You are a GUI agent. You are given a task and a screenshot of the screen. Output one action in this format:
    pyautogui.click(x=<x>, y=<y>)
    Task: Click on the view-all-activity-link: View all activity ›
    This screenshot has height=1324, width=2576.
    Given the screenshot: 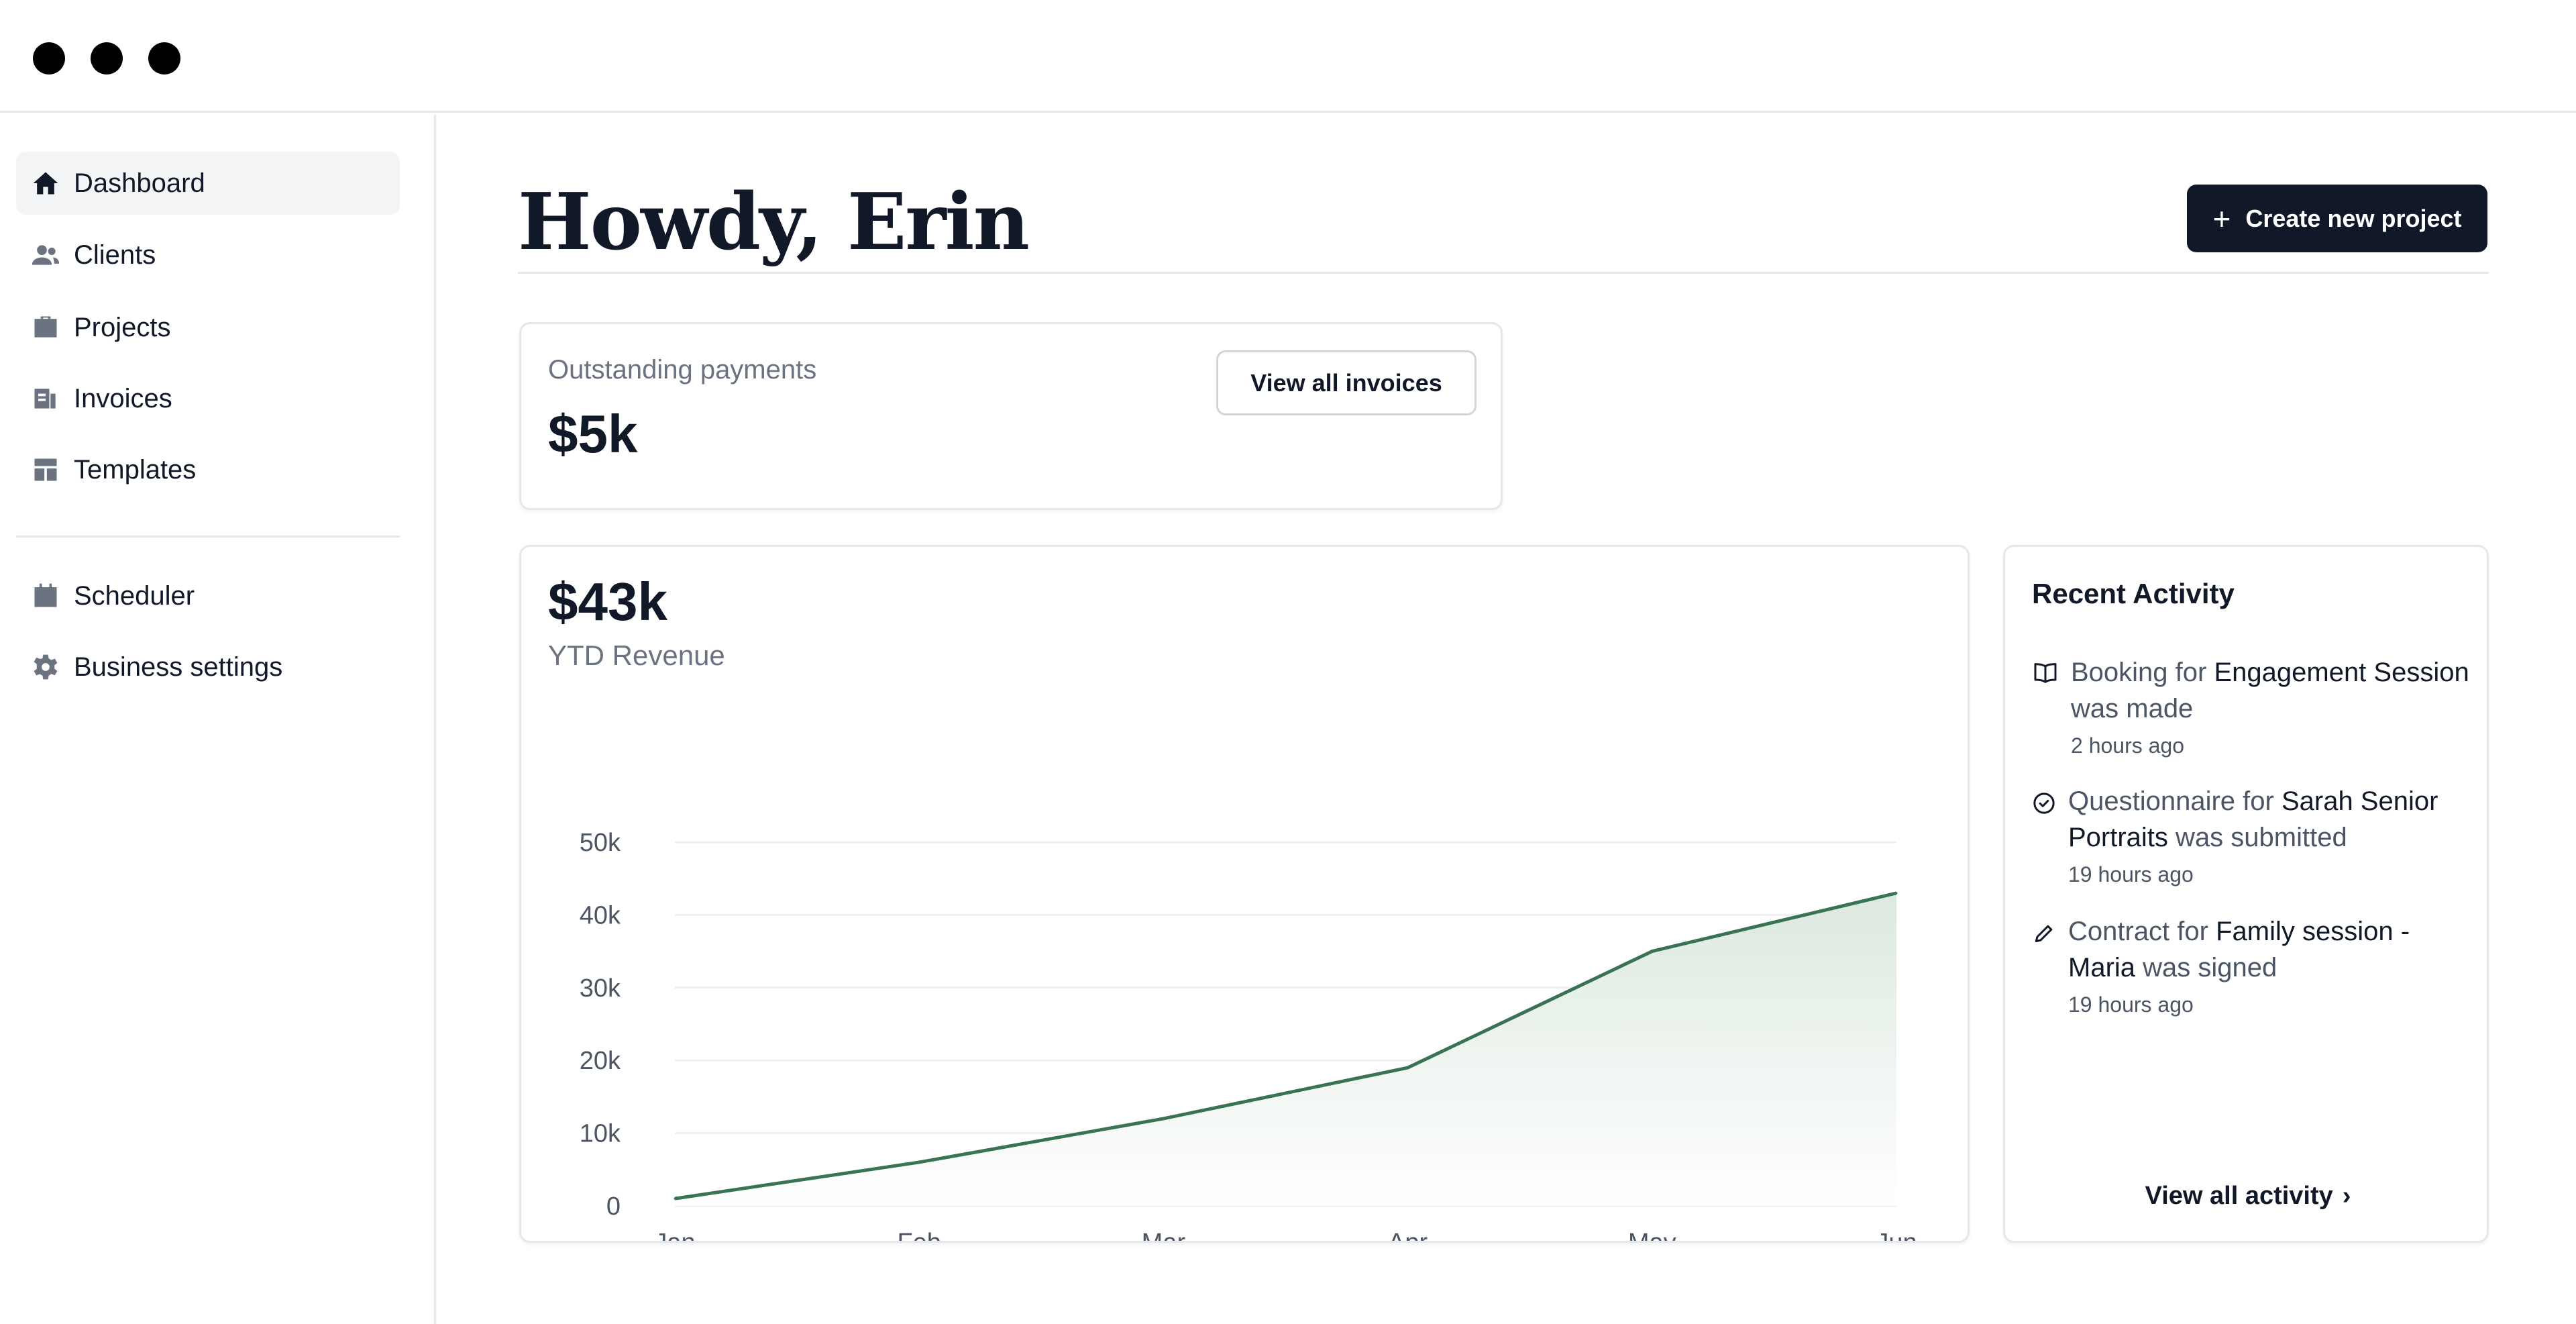 What is the action you would take?
    pyautogui.click(x=2248, y=1196)
    